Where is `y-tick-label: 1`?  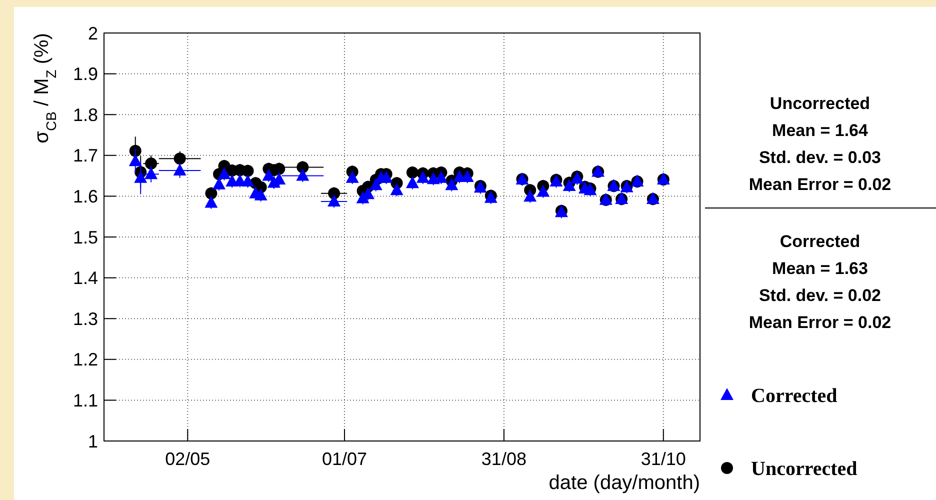
y-tick-label: 1 is located at coordinates (93, 441).